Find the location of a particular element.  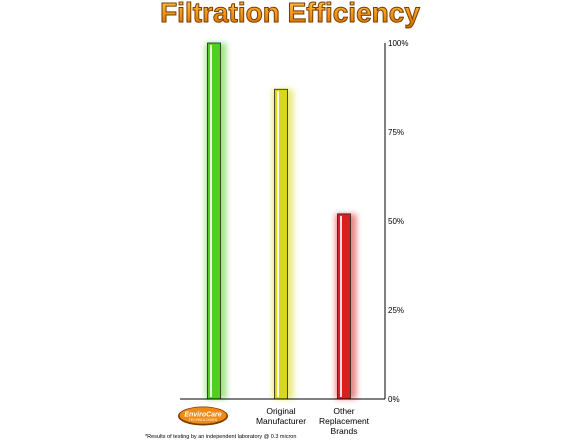

envirocare-logo: EnviroCare TECHNOLOGIES is located at coordinates (203, 416).